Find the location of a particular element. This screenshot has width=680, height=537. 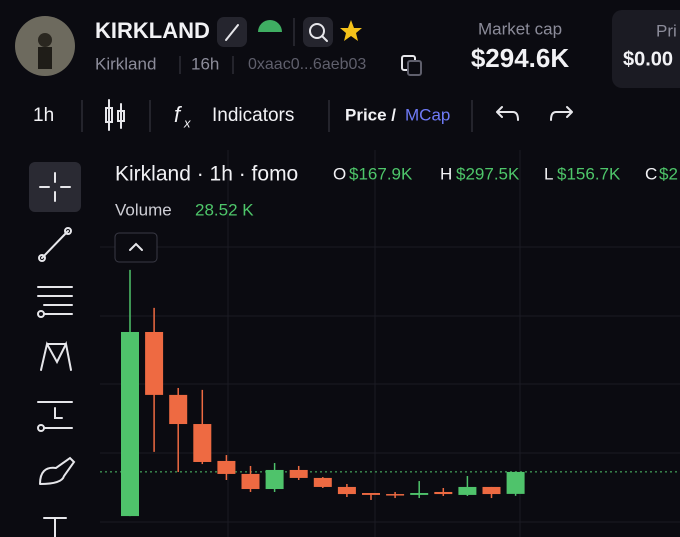

price-label: Pri is located at coordinates (666, 30).